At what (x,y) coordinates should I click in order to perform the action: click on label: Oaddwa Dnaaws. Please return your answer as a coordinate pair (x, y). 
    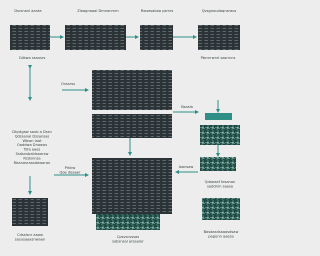
    Looking at the image, I should click on (32, 145).